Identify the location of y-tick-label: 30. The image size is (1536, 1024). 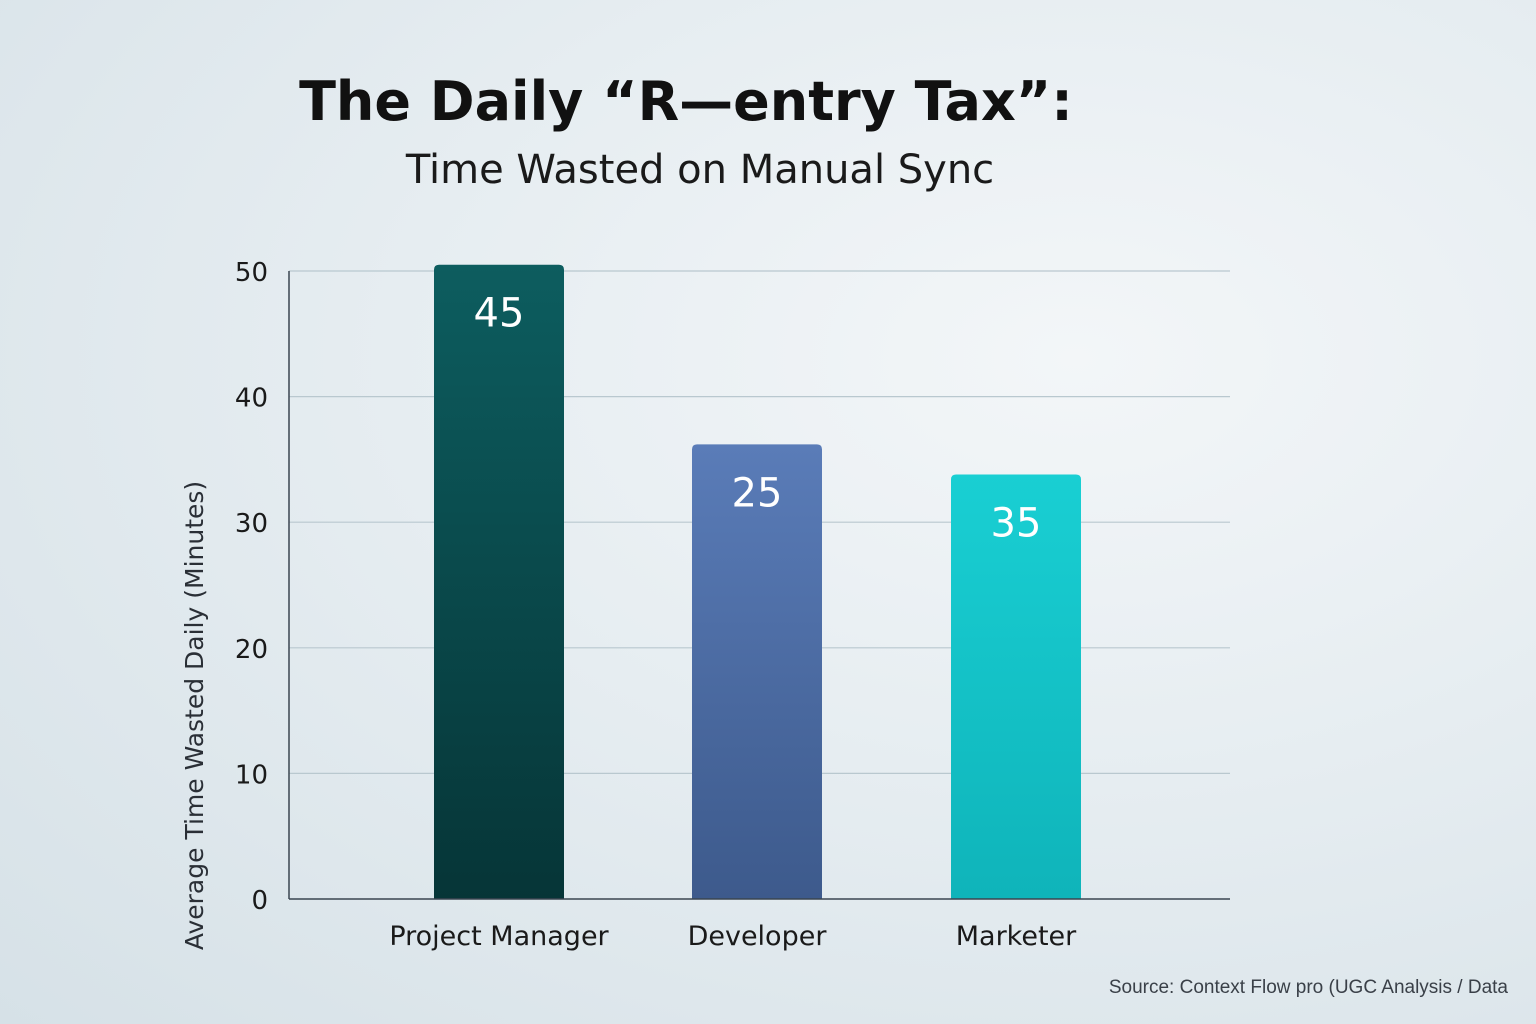
(251, 524).